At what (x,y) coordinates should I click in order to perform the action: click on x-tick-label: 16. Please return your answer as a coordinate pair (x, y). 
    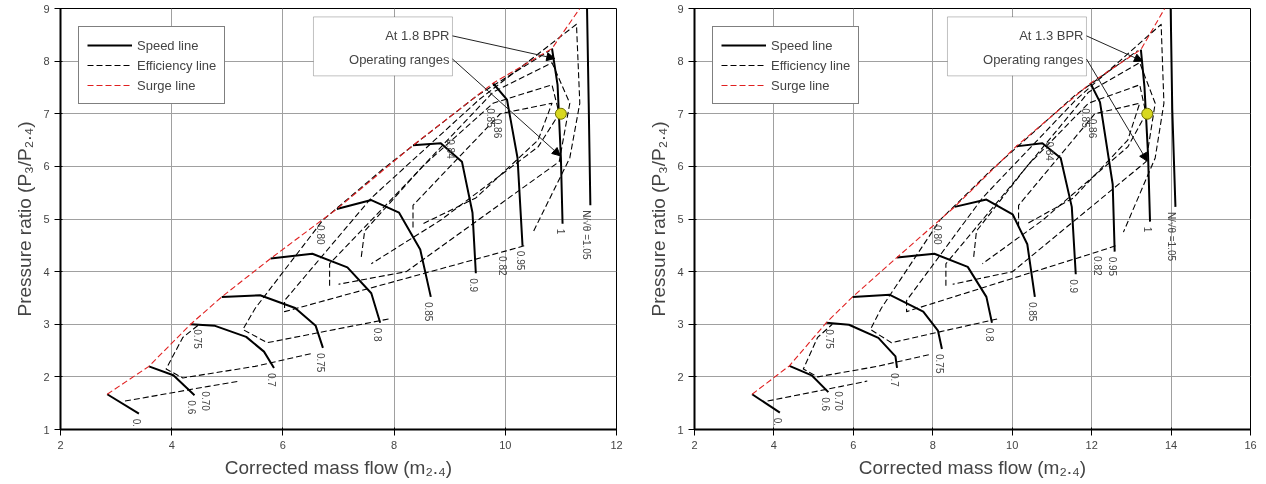
    Looking at the image, I should click on (1250, 444).